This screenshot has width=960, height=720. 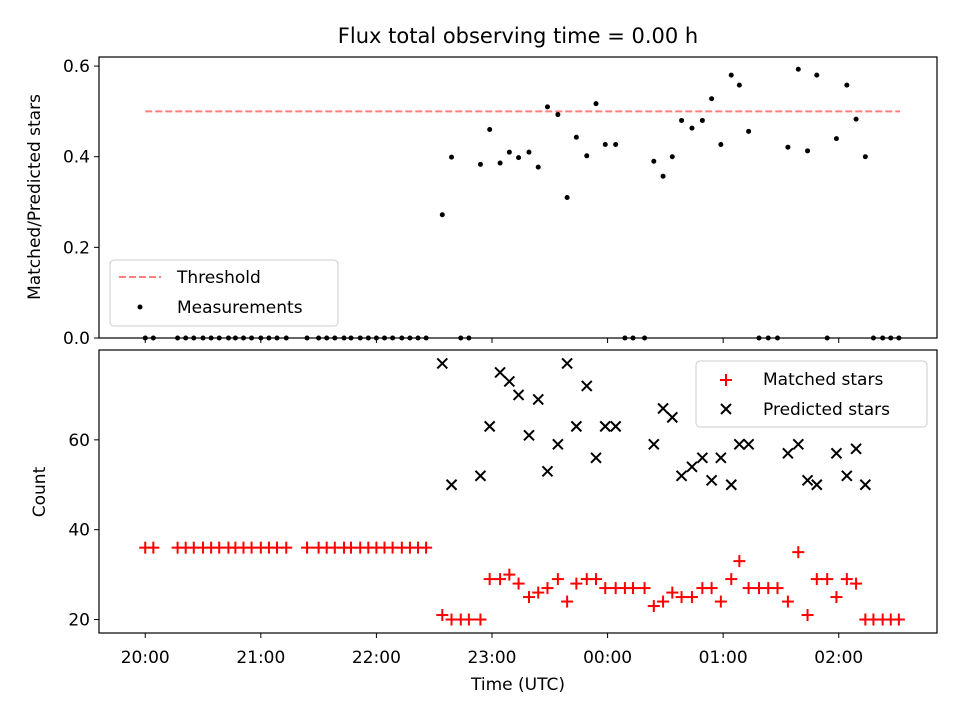 What do you see at coordinates (517, 685) in the screenshot?
I see `x-axis-label: Time (UTC)` at bounding box center [517, 685].